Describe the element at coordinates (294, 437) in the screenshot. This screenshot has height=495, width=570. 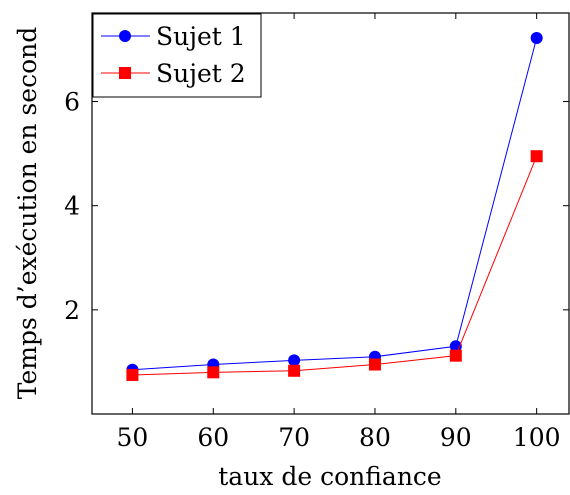
I see `x-tick-label: 70` at that location.